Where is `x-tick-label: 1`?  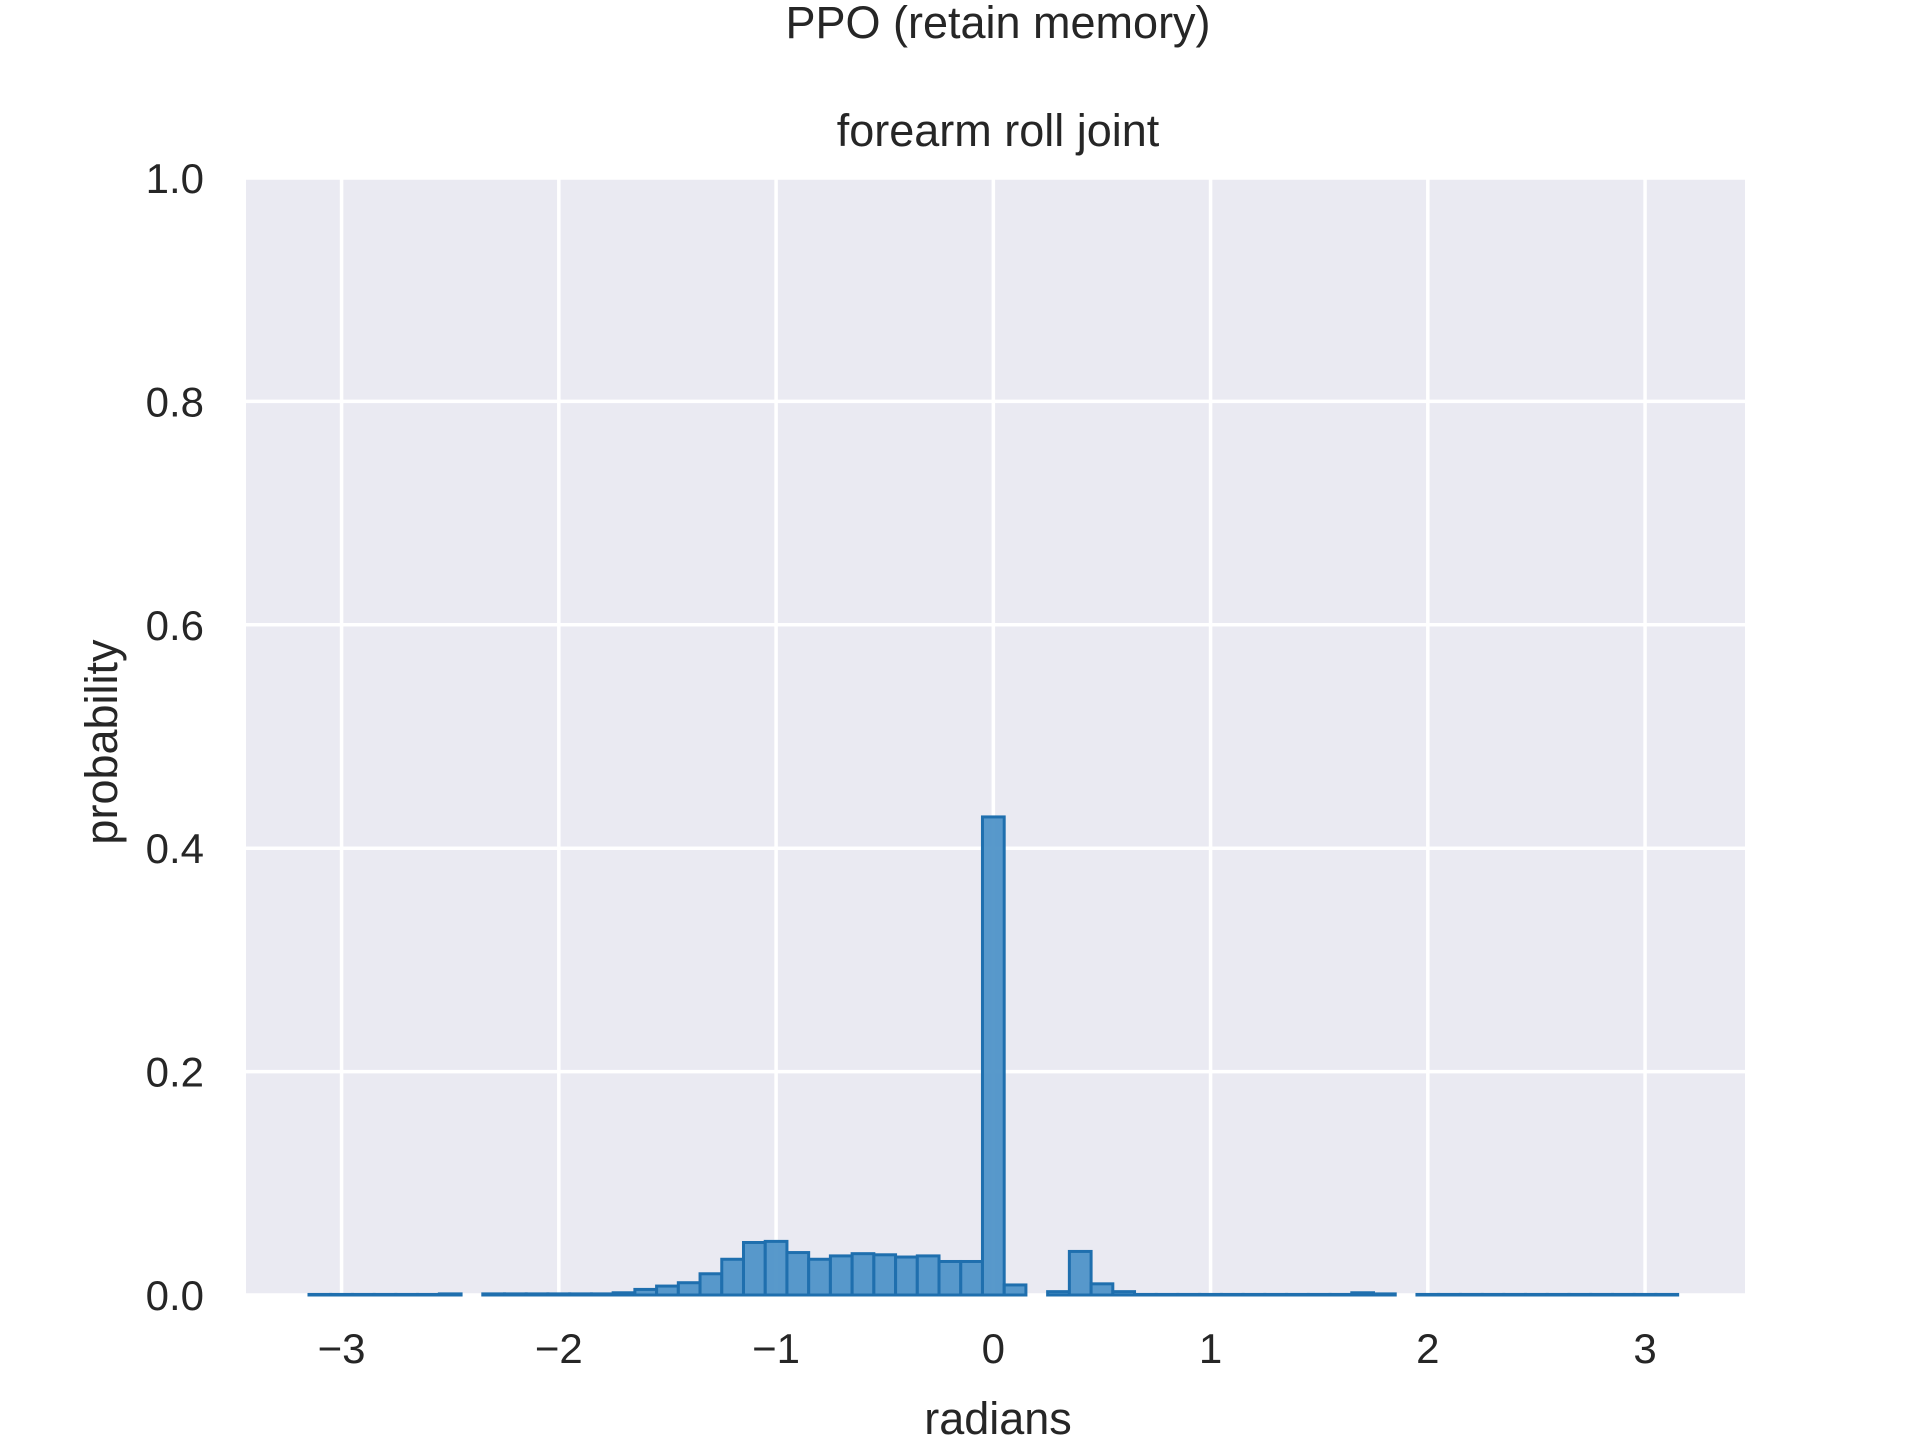
x-tick-label: 1 is located at coordinates (1210, 1348).